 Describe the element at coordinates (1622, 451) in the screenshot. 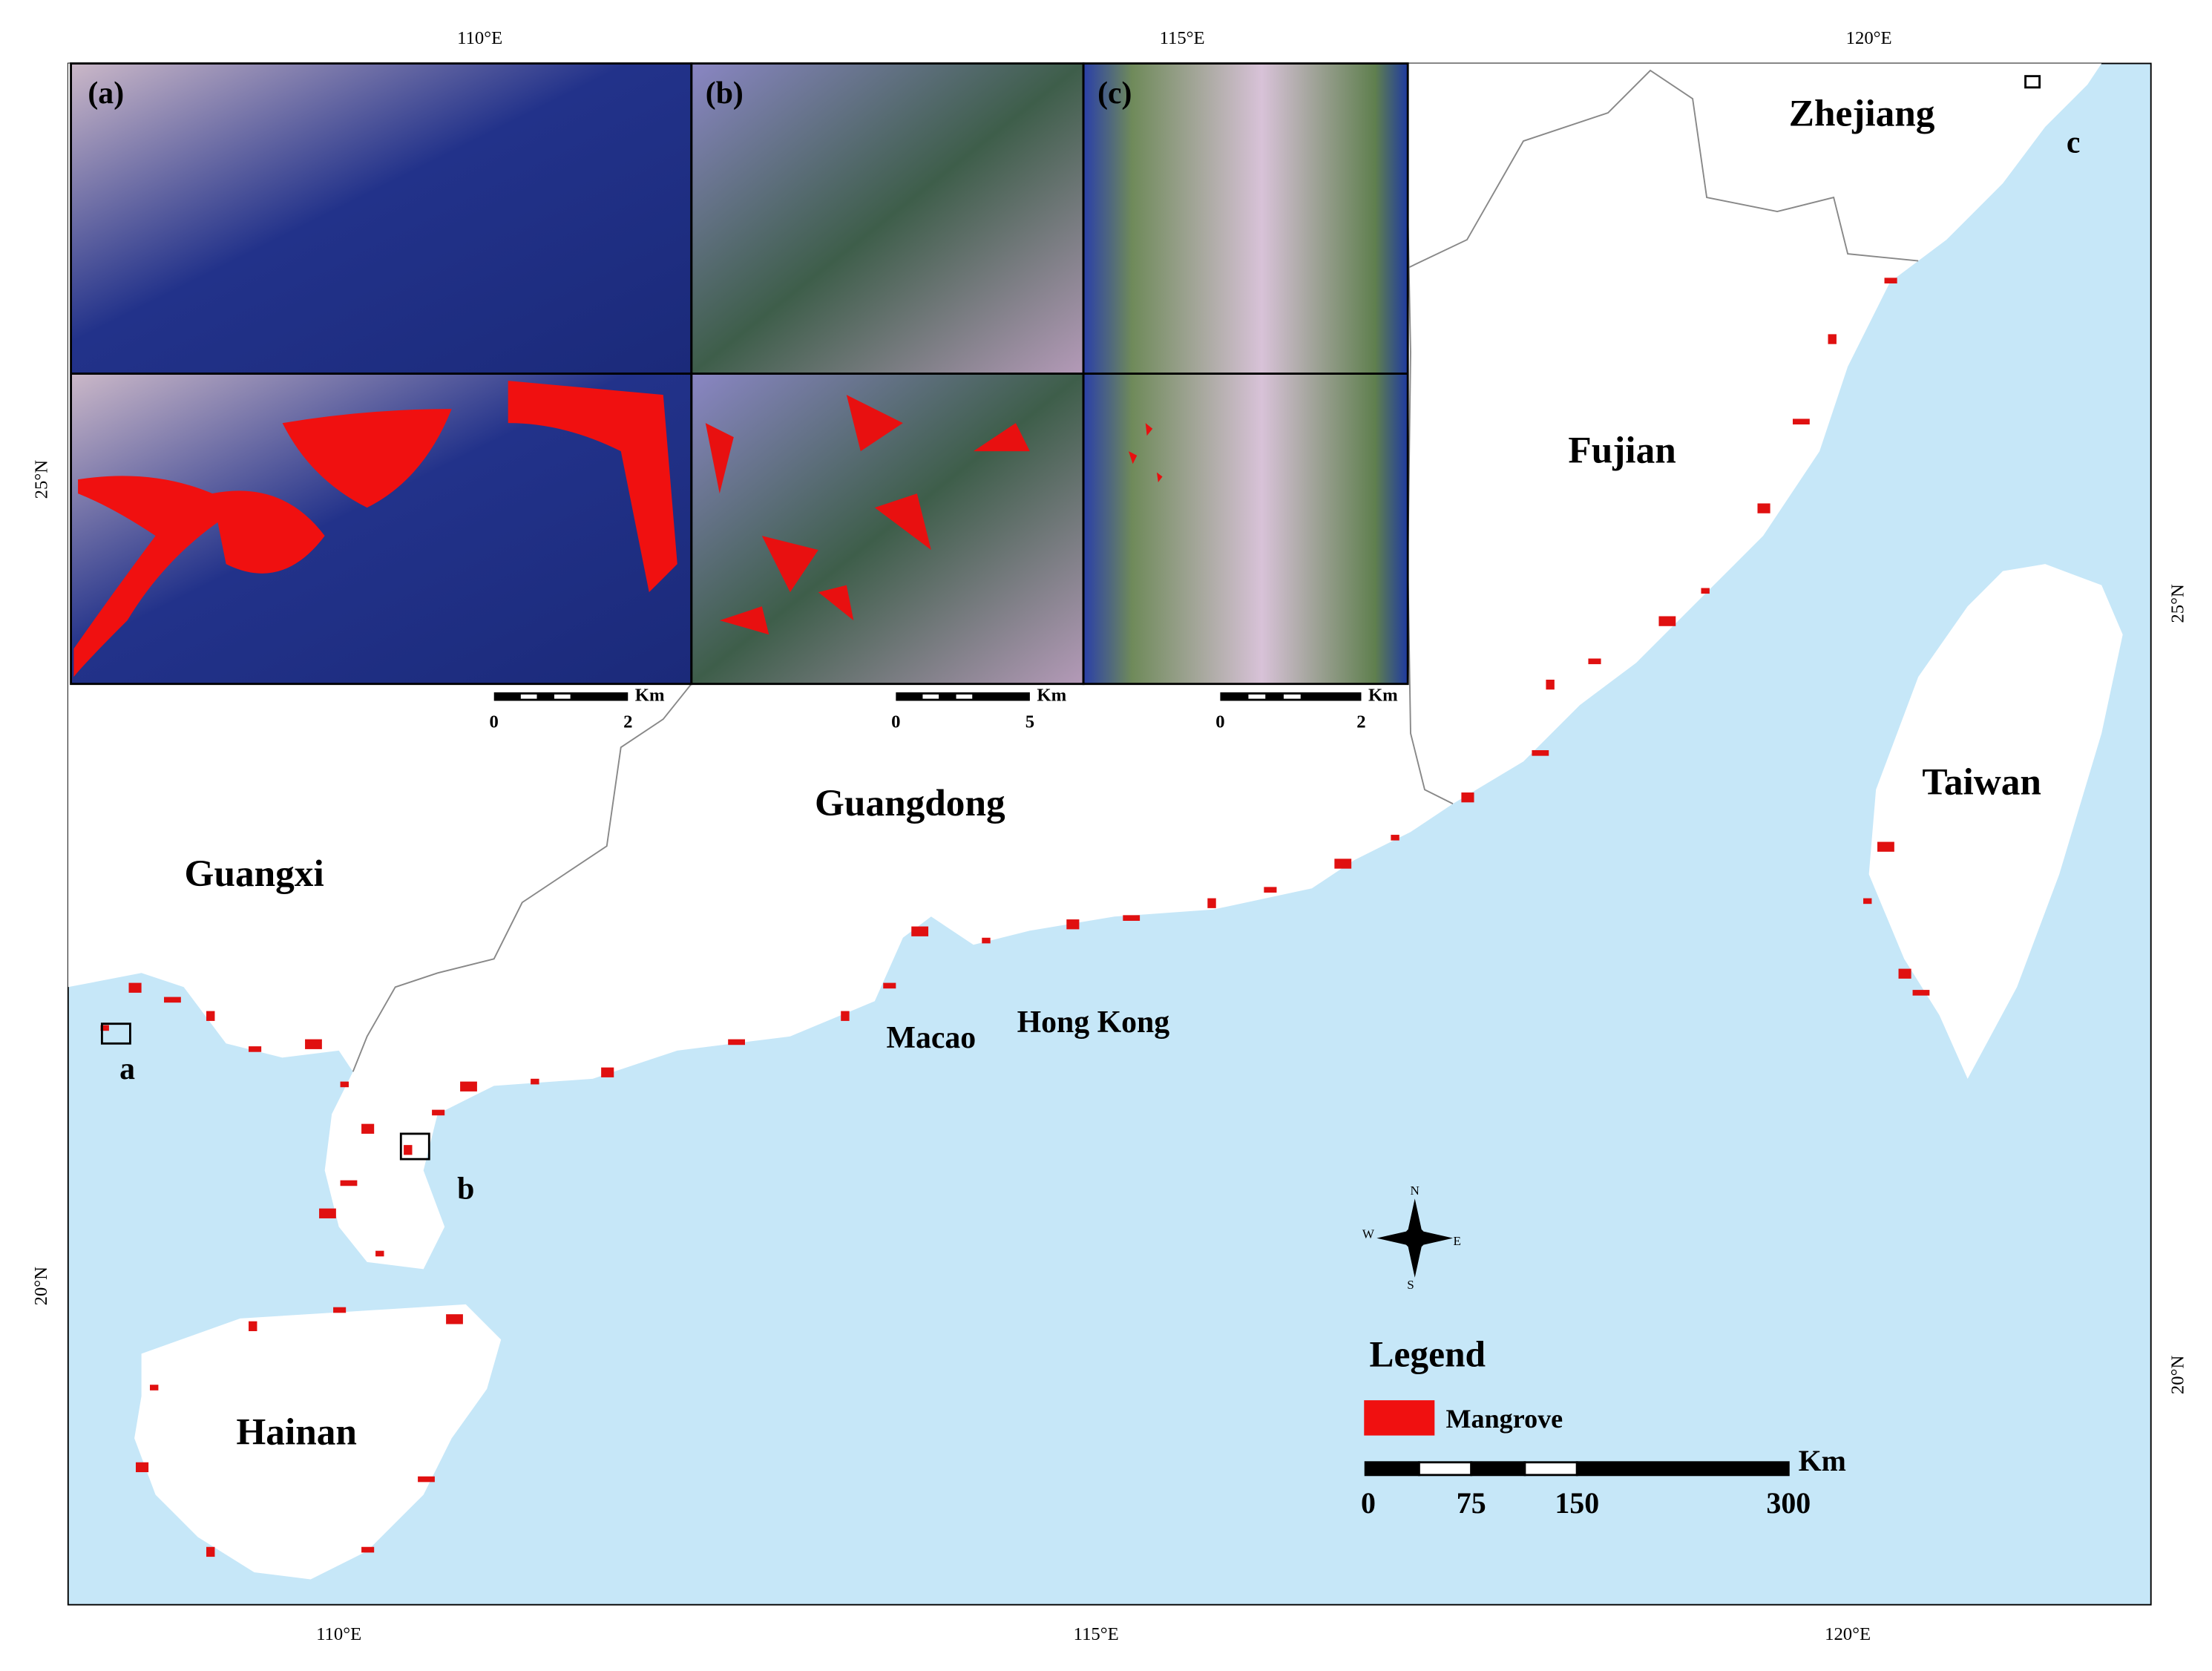

I see `region-label: Fujian` at that location.